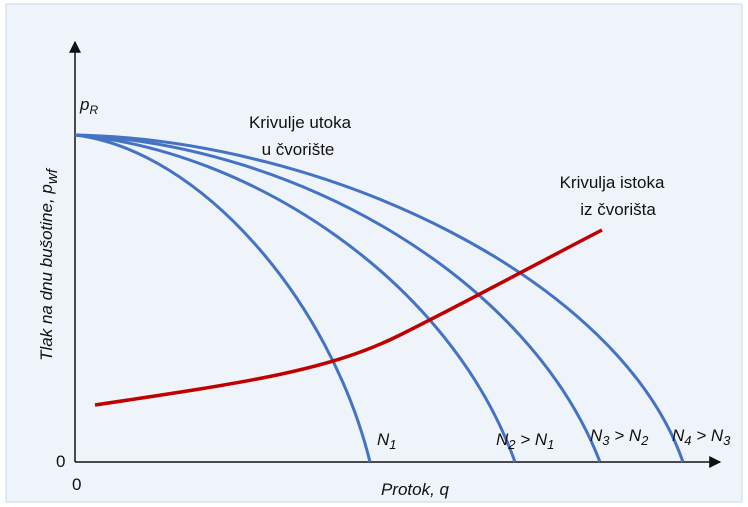 This screenshot has height=507, width=748. What do you see at coordinates (60, 461) in the screenshot?
I see `origin-y: 0` at bounding box center [60, 461].